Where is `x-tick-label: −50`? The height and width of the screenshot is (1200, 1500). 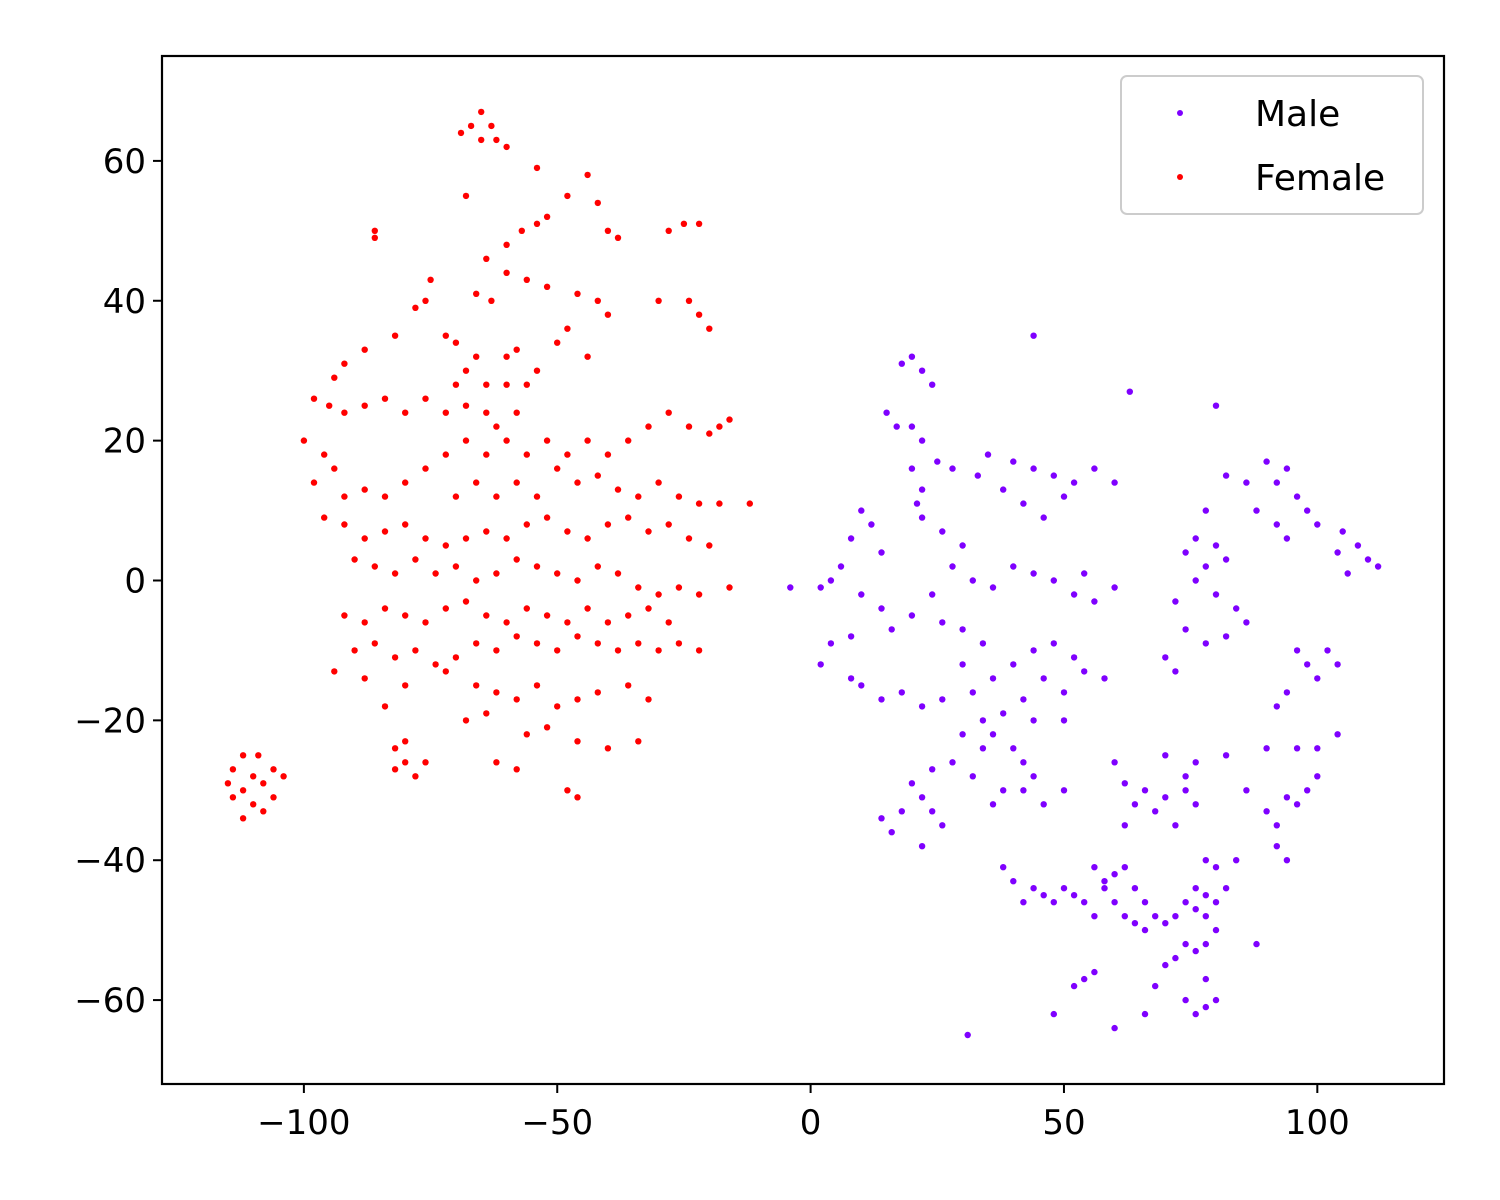 x-tick-label: −50 is located at coordinates (557, 1123).